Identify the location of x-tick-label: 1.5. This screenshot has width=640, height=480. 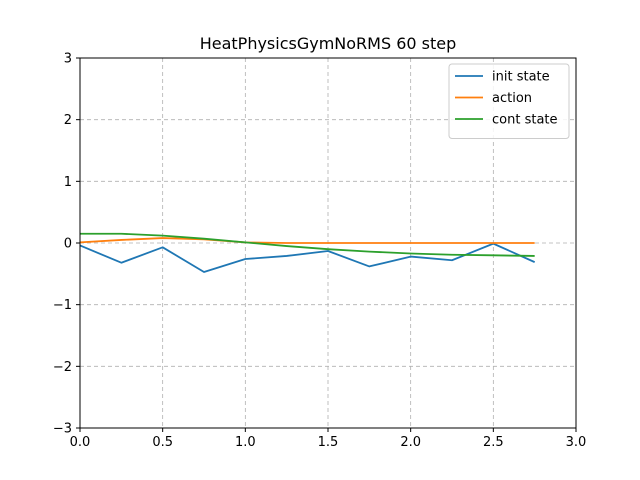
(328, 442).